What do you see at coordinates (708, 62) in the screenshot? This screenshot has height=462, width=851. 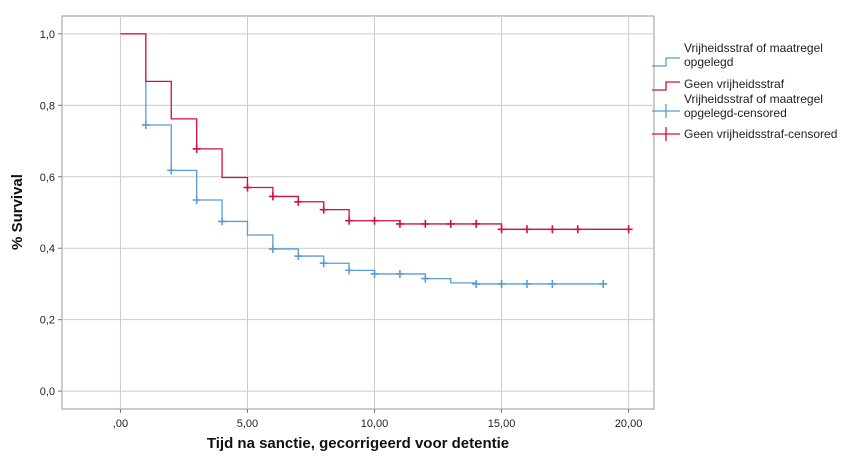 I see `legend-label: opgelegd` at bounding box center [708, 62].